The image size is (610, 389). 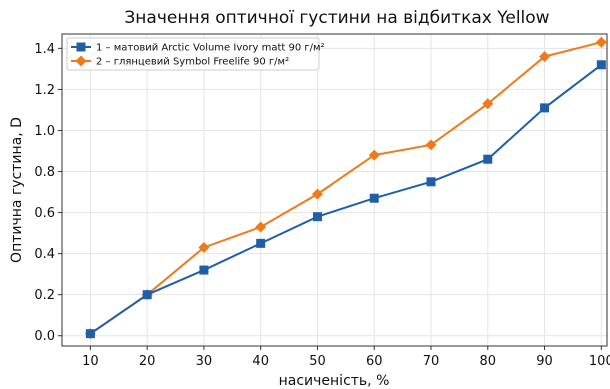 I want to click on x-tick-label: 50, so click(x=317, y=361).